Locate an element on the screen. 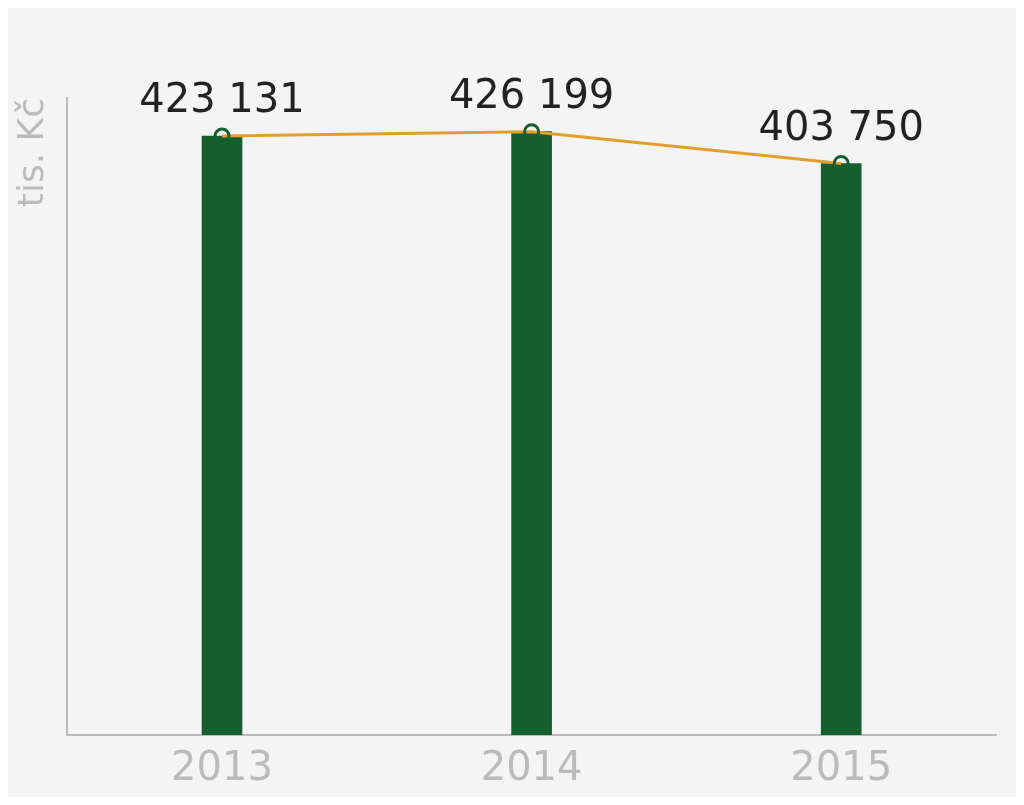  data-label: 403 750 is located at coordinates (841, 125).